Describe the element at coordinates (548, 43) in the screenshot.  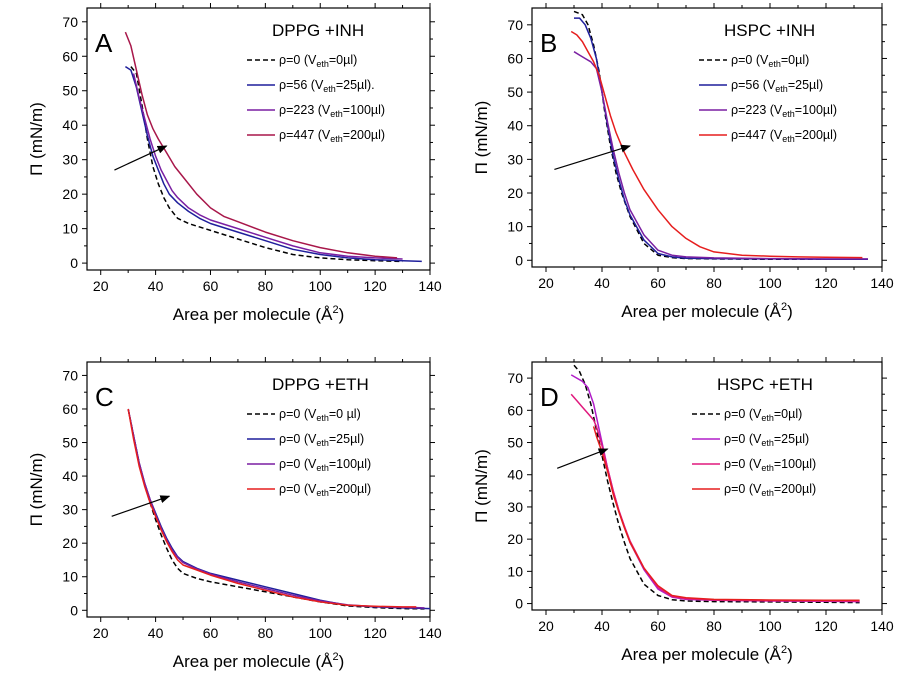
I see `panel-letter: B` at that location.